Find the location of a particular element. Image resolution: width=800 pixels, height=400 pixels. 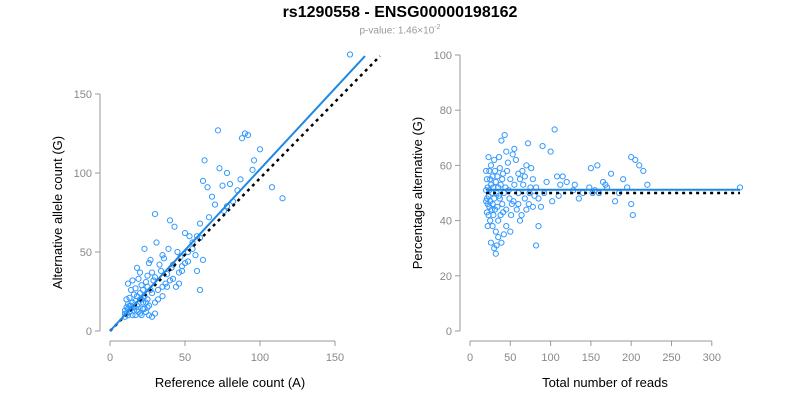

x-tick-label: 0 is located at coordinates (110, 358).